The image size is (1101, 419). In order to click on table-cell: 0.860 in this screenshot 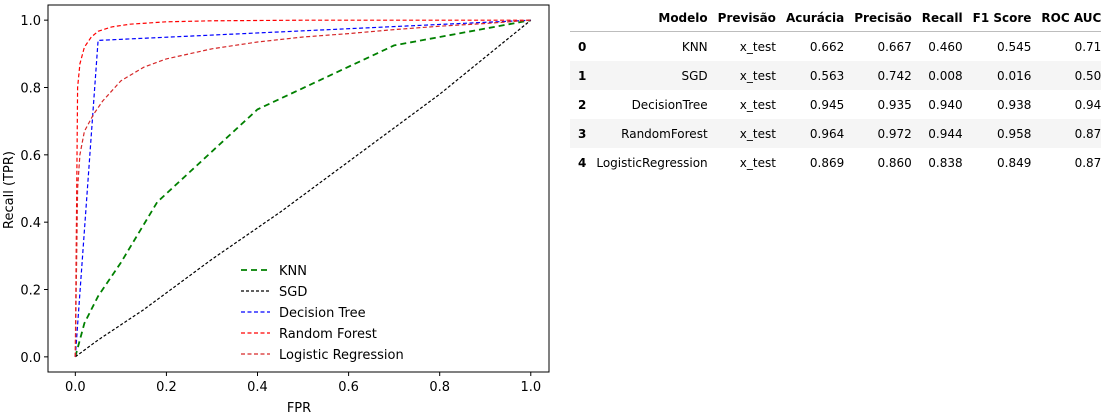, I will do `click(894, 162)`.